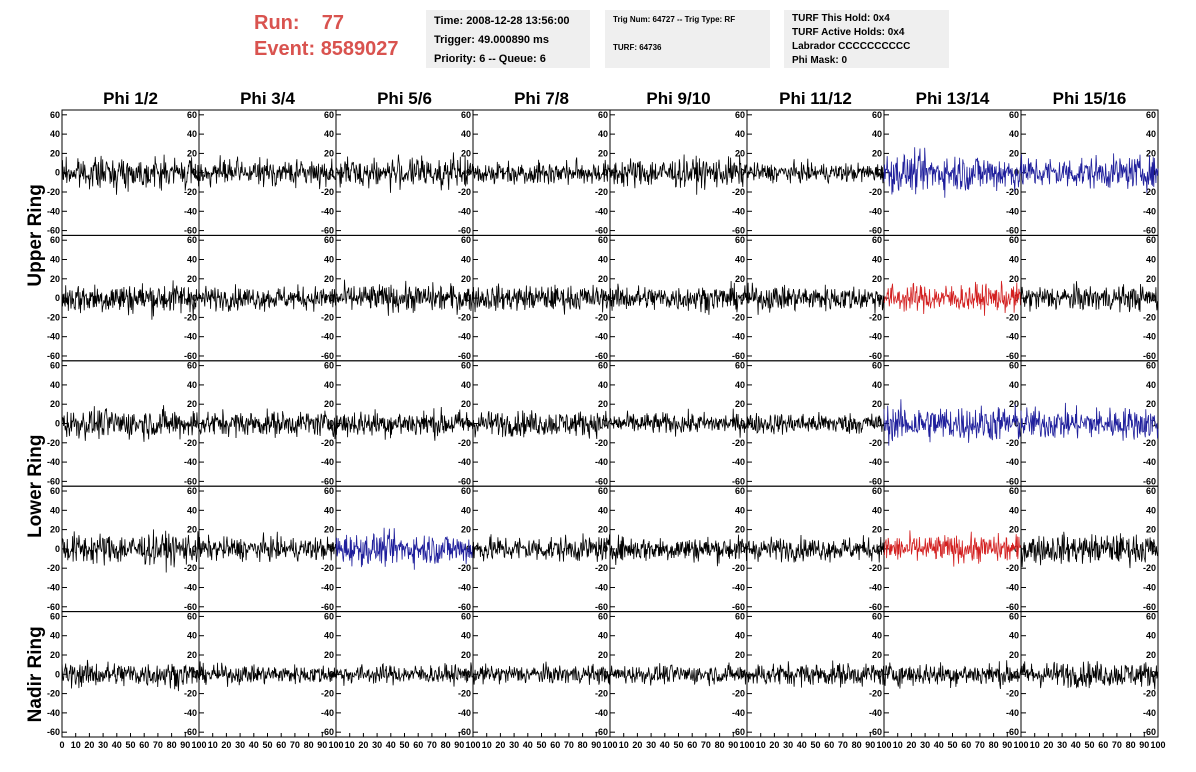  Describe the element at coordinates (1103, 745) in the screenshot. I see `x-tick-label: 60` at that location.